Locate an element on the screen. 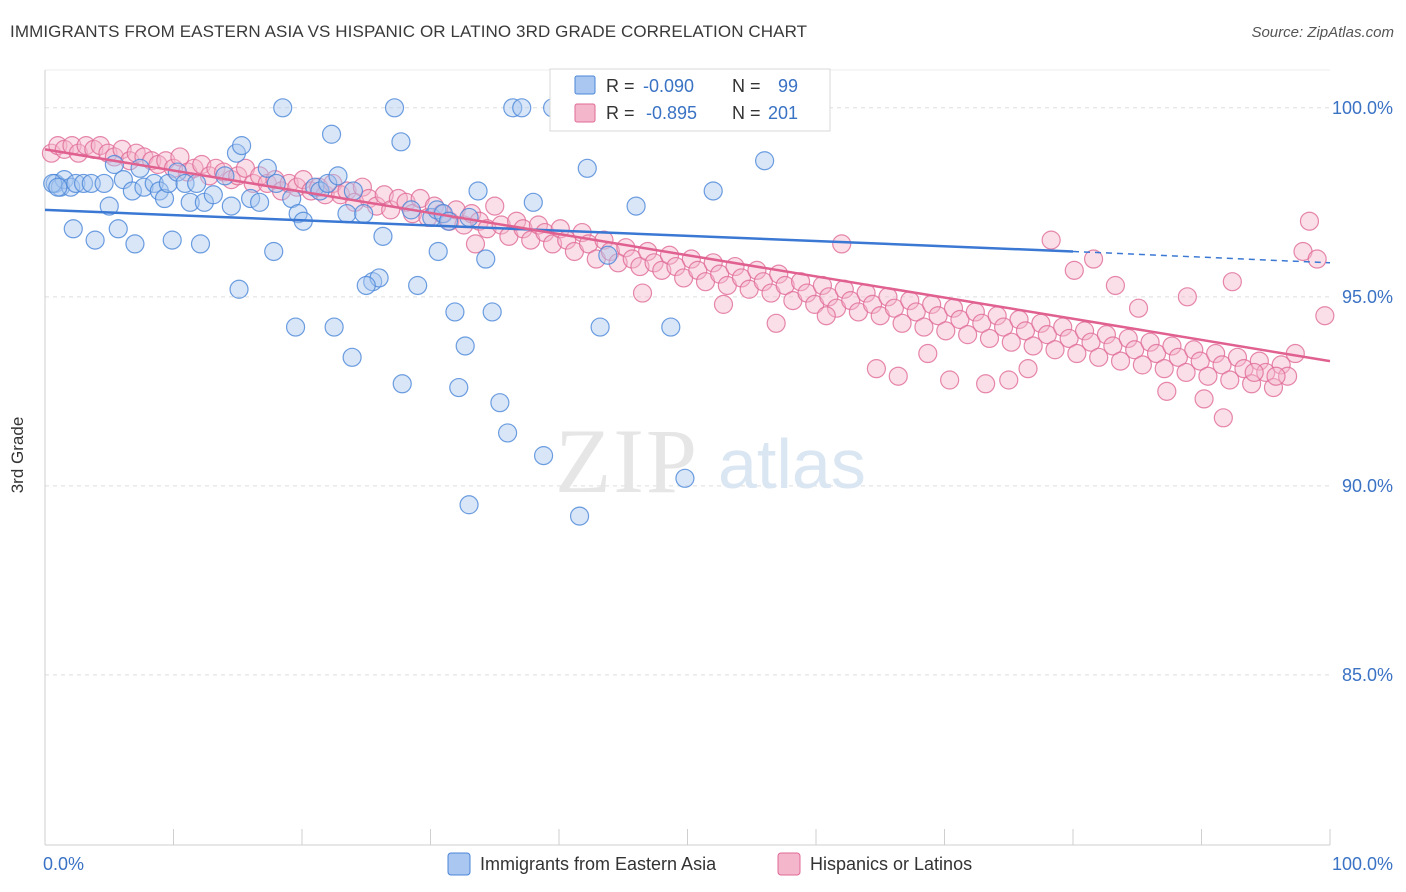 The image size is (1406, 892). watermark: ZIP atlas is located at coordinates (710, 461).